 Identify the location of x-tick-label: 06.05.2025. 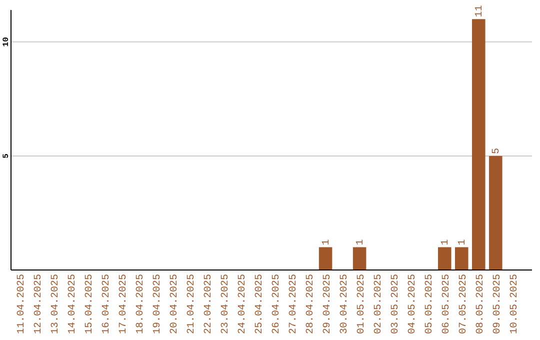
(447, 304).